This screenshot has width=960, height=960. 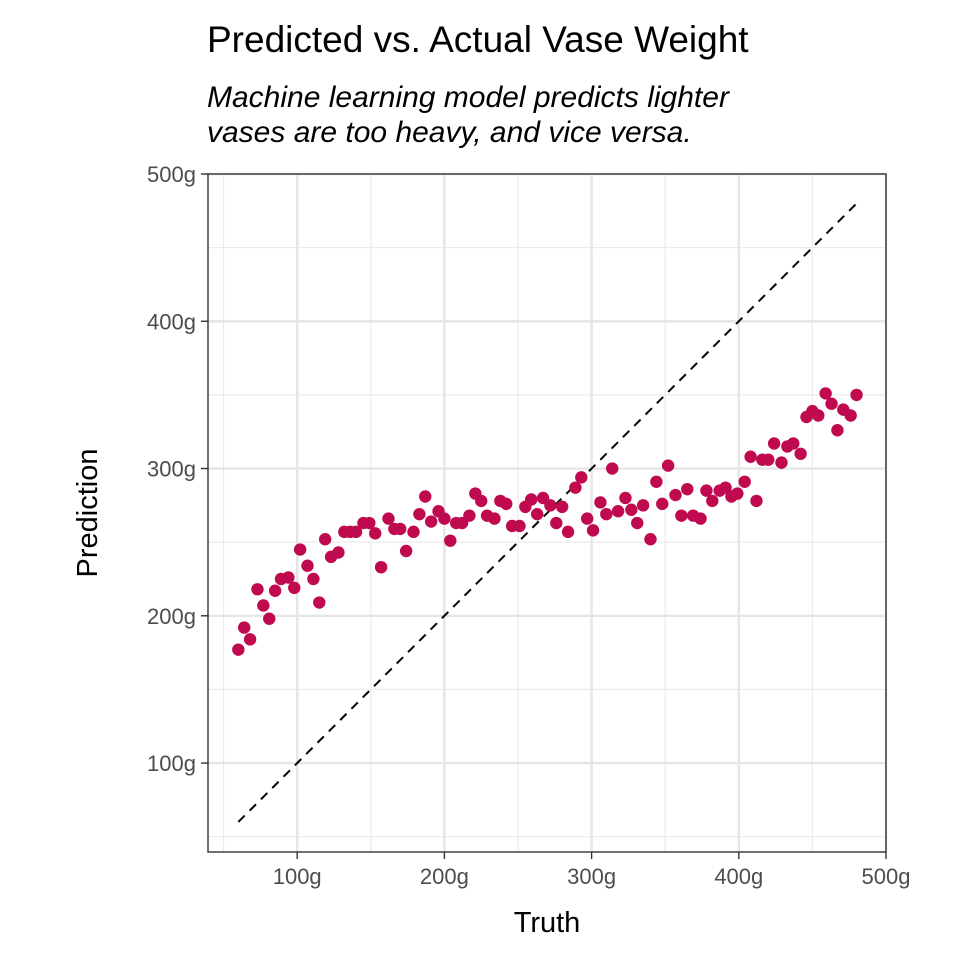 What do you see at coordinates (738, 876) in the screenshot?
I see `x-tick-label: 400g` at bounding box center [738, 876].